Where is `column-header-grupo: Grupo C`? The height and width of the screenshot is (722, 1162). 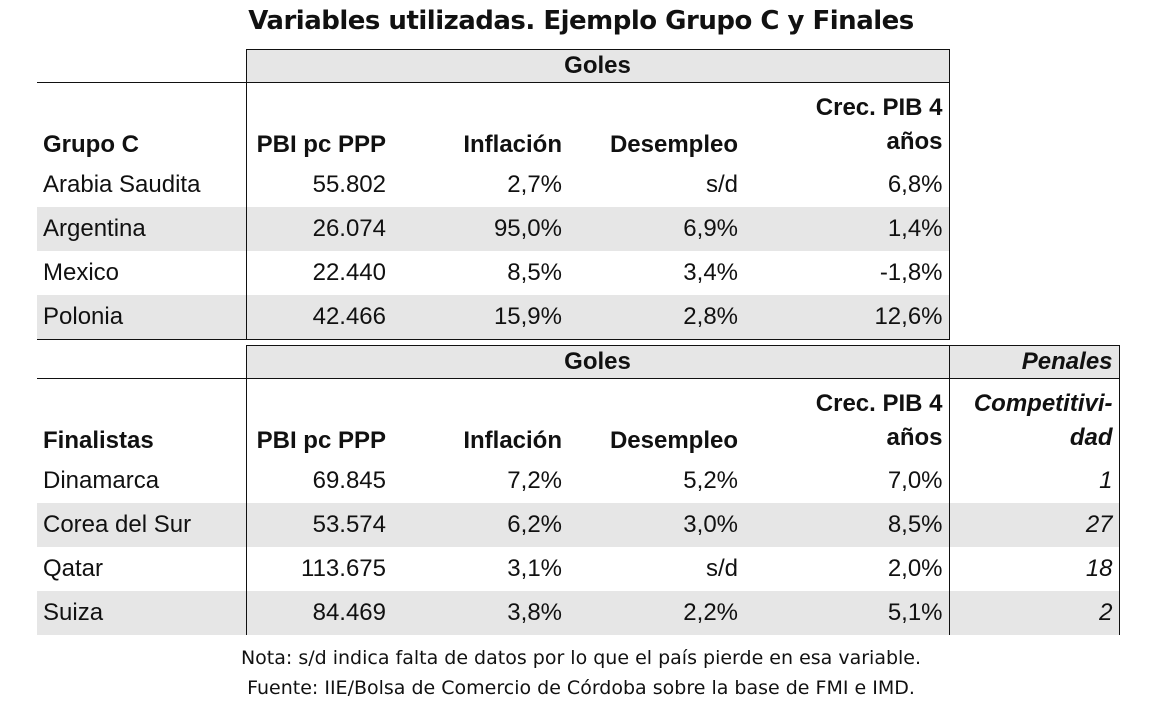
column-header-grupo: Grupo C is located at coordinates (141, 122).